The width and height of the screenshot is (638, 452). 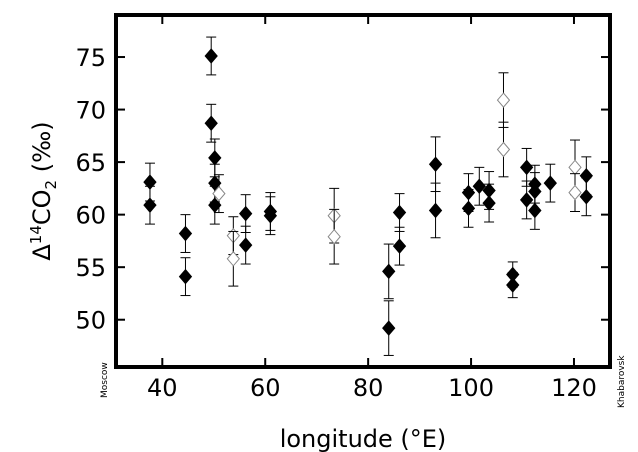 What do you see at coordinates (162, 388) in the screenshot?
I see `x-tick-label: 40` at bounding box center [162, 388].